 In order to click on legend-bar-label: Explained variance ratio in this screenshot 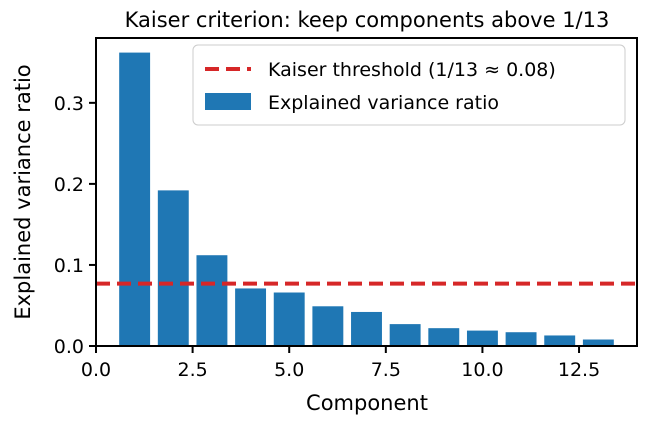, I will do `click(383, 103)`.